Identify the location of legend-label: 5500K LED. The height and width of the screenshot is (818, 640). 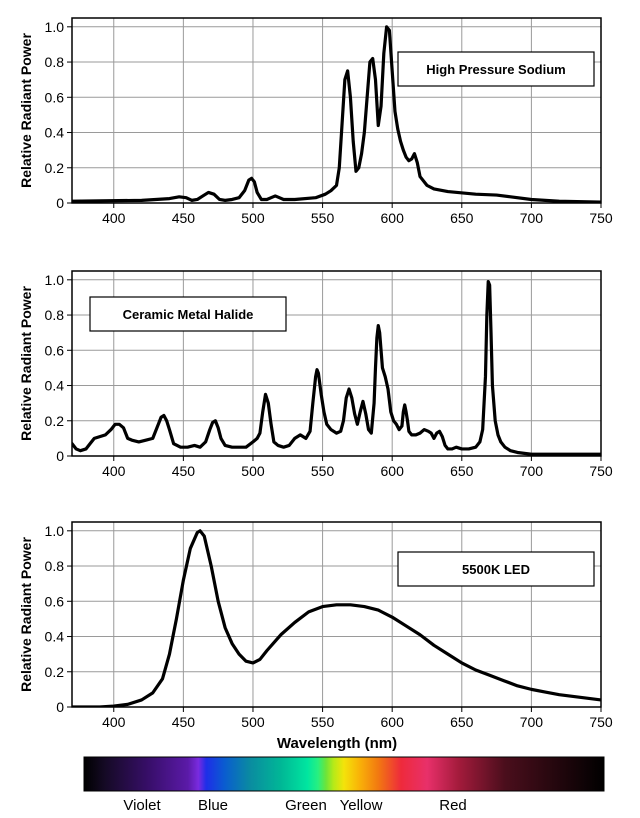
(496, 569).